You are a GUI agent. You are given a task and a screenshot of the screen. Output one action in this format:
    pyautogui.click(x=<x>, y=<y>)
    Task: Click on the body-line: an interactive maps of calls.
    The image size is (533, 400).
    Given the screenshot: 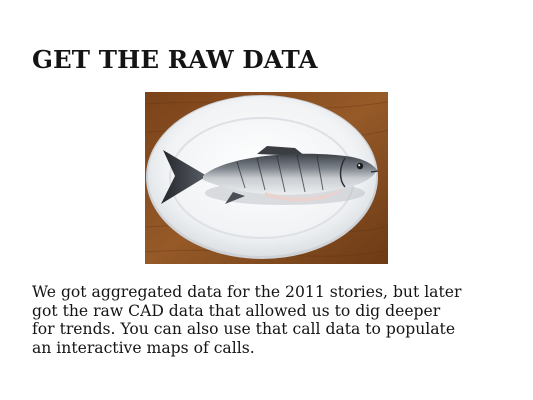 What is the action you would take?
    pyautogui.click(x=143, y=347)
    